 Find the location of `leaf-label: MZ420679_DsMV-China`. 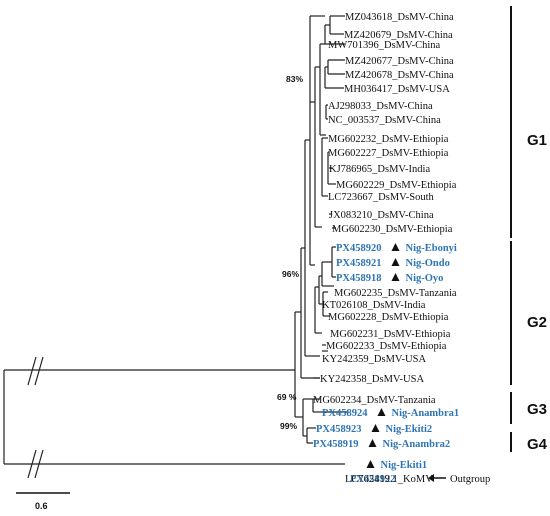

leaf-label: MZ420679_DsMV-China is located at coordinates (398, 35).